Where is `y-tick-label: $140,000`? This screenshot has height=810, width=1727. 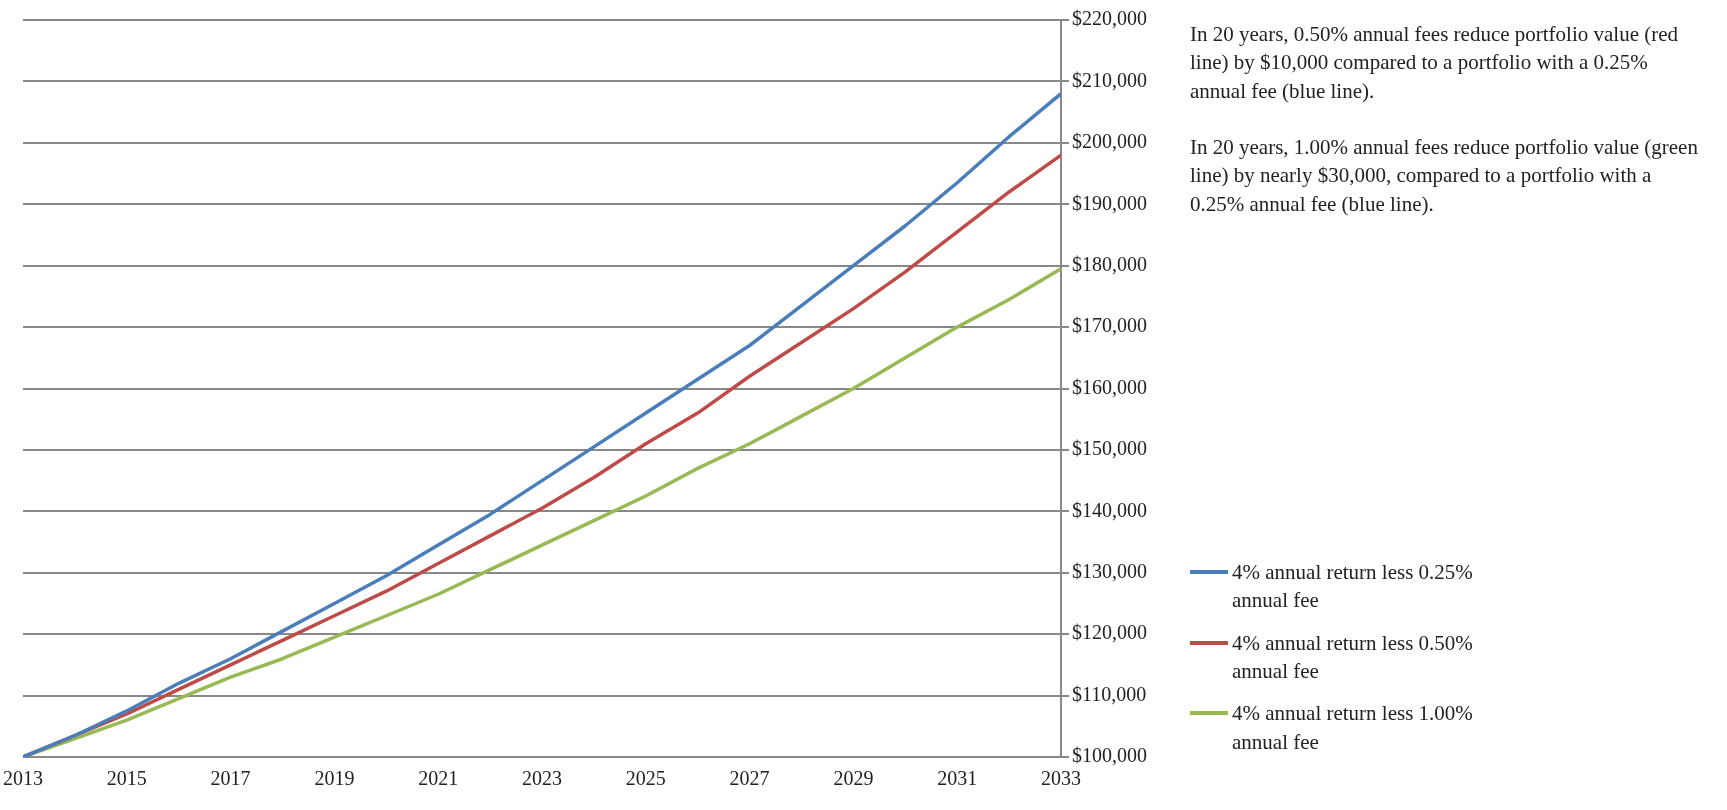
y-tick-label: $140,000 is located at coordinates (1109, 509).